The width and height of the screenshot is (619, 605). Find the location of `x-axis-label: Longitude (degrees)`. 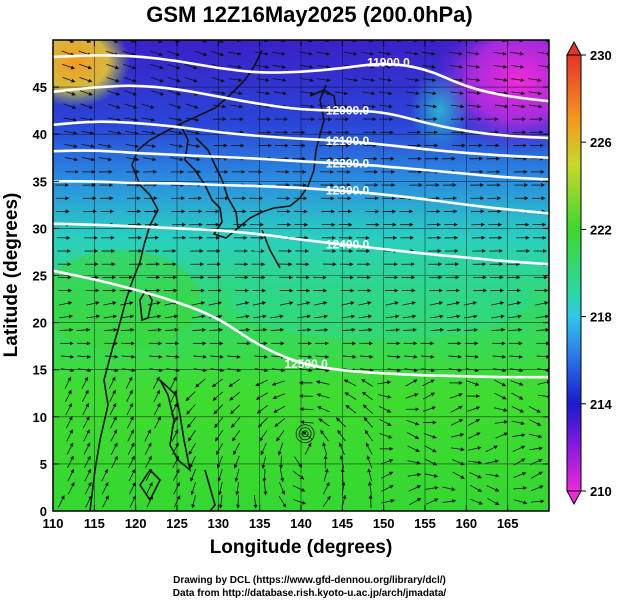

x-axis-label: Longitude (degrees) is located at coordinates (301, 547).